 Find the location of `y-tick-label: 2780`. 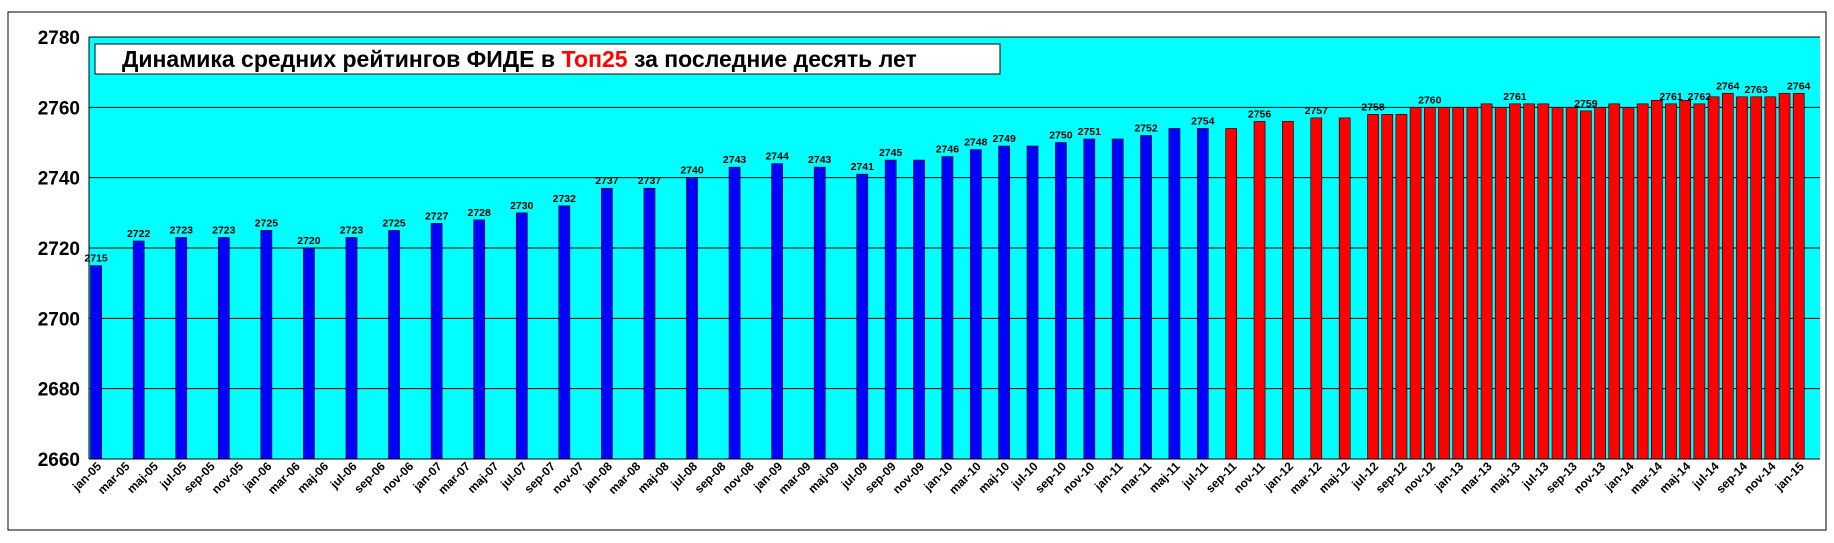

y-tick-label: 2780 is located at coordinates (59, 38).